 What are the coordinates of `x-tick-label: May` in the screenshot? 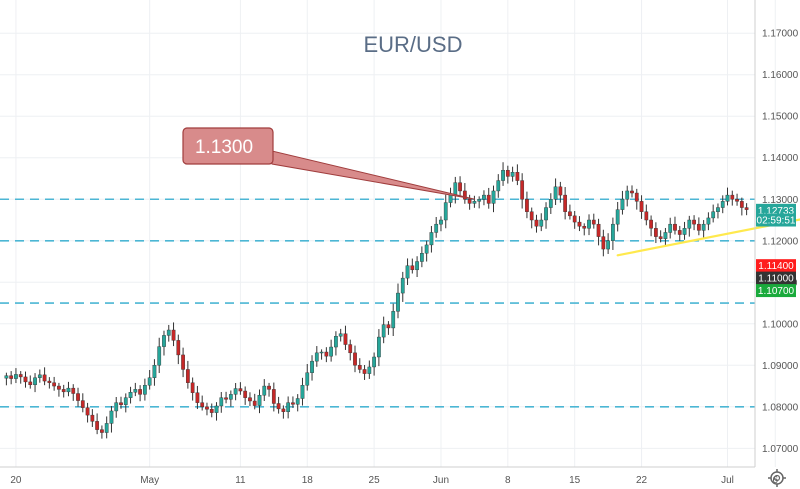 It's located at (149, 480).